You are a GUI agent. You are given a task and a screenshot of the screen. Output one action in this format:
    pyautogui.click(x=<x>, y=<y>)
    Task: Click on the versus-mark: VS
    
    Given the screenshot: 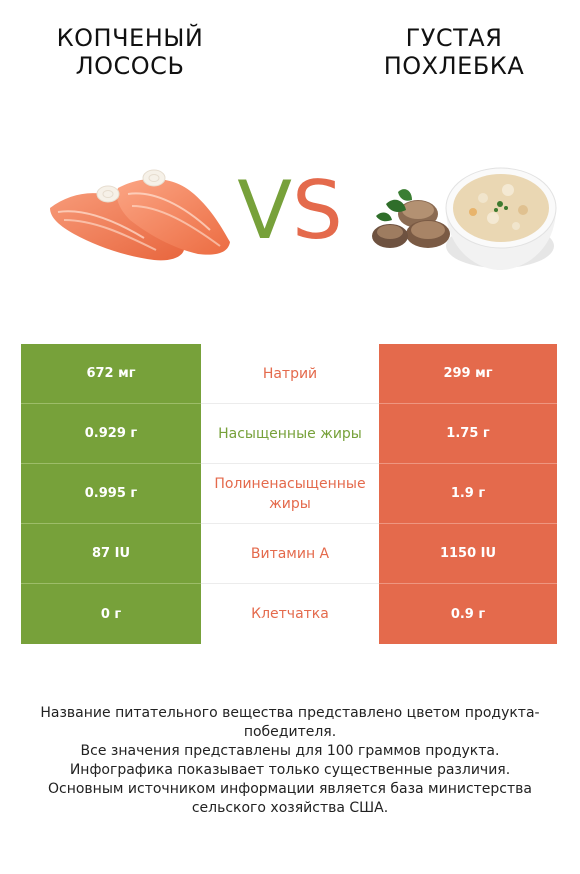 What is the action you would take?
    pyautogui.click(x=290, y=211)
    